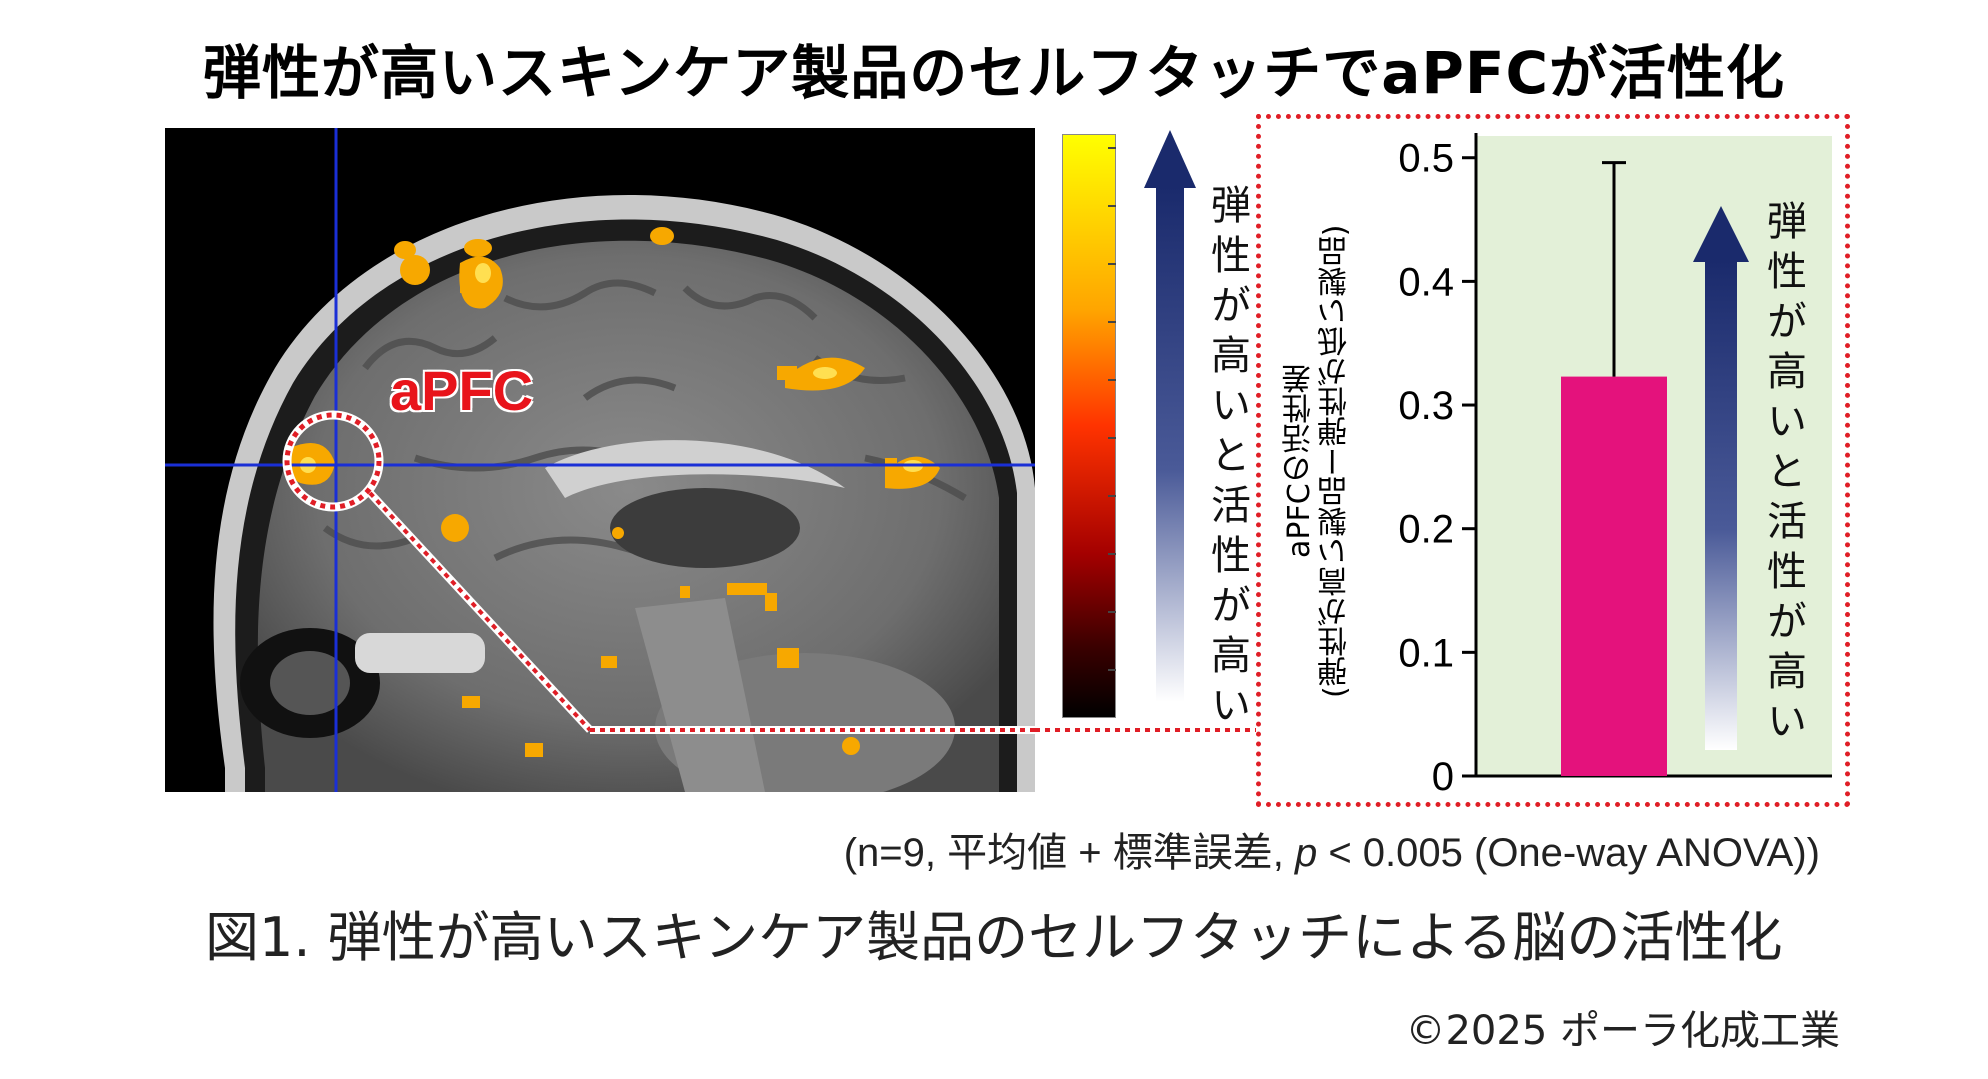  What do you see at coordinates (994, 73) in the screenshot?
I see `figure-title: 弾性が高いスキンケア製品のセルフタッチでaPFCが活性化` at bounding box center [994, 73].